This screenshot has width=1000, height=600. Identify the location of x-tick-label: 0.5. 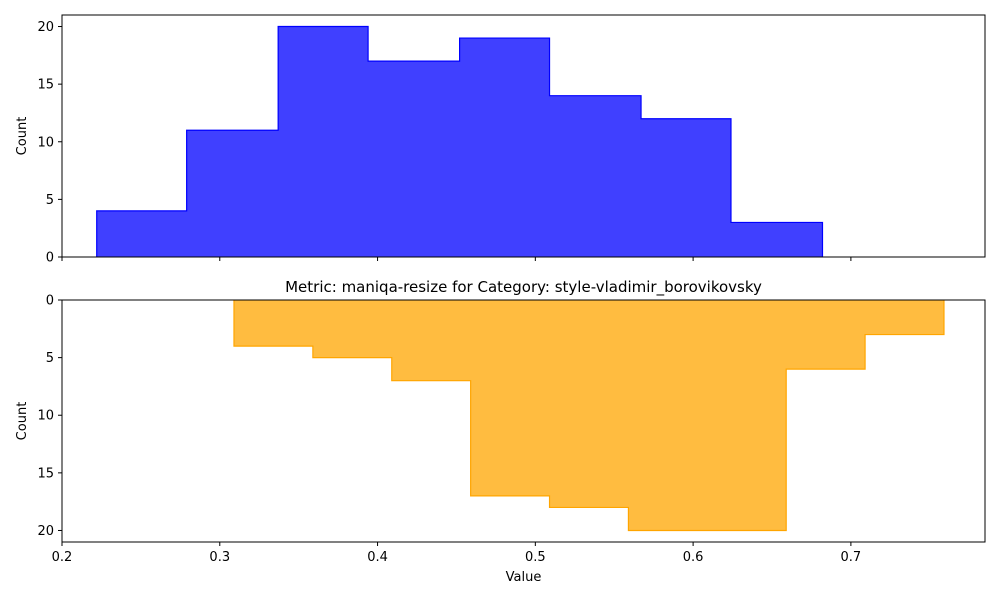
(535, 557).